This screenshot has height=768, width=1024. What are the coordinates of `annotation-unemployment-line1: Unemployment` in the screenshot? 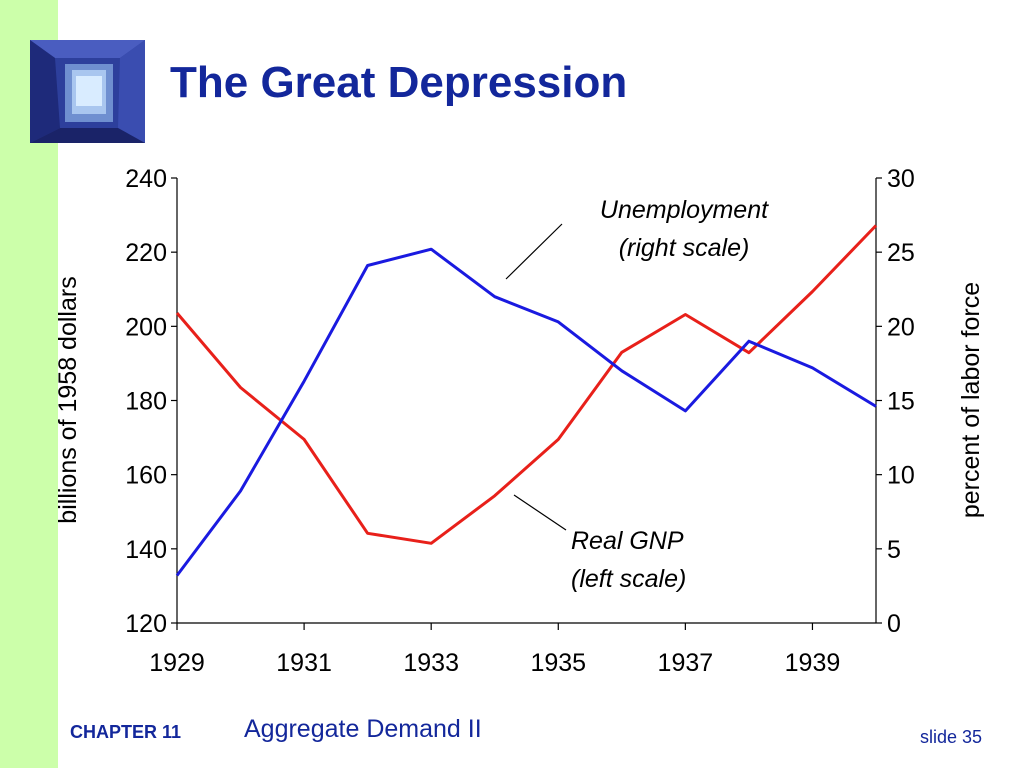 It's located at (684, 210).